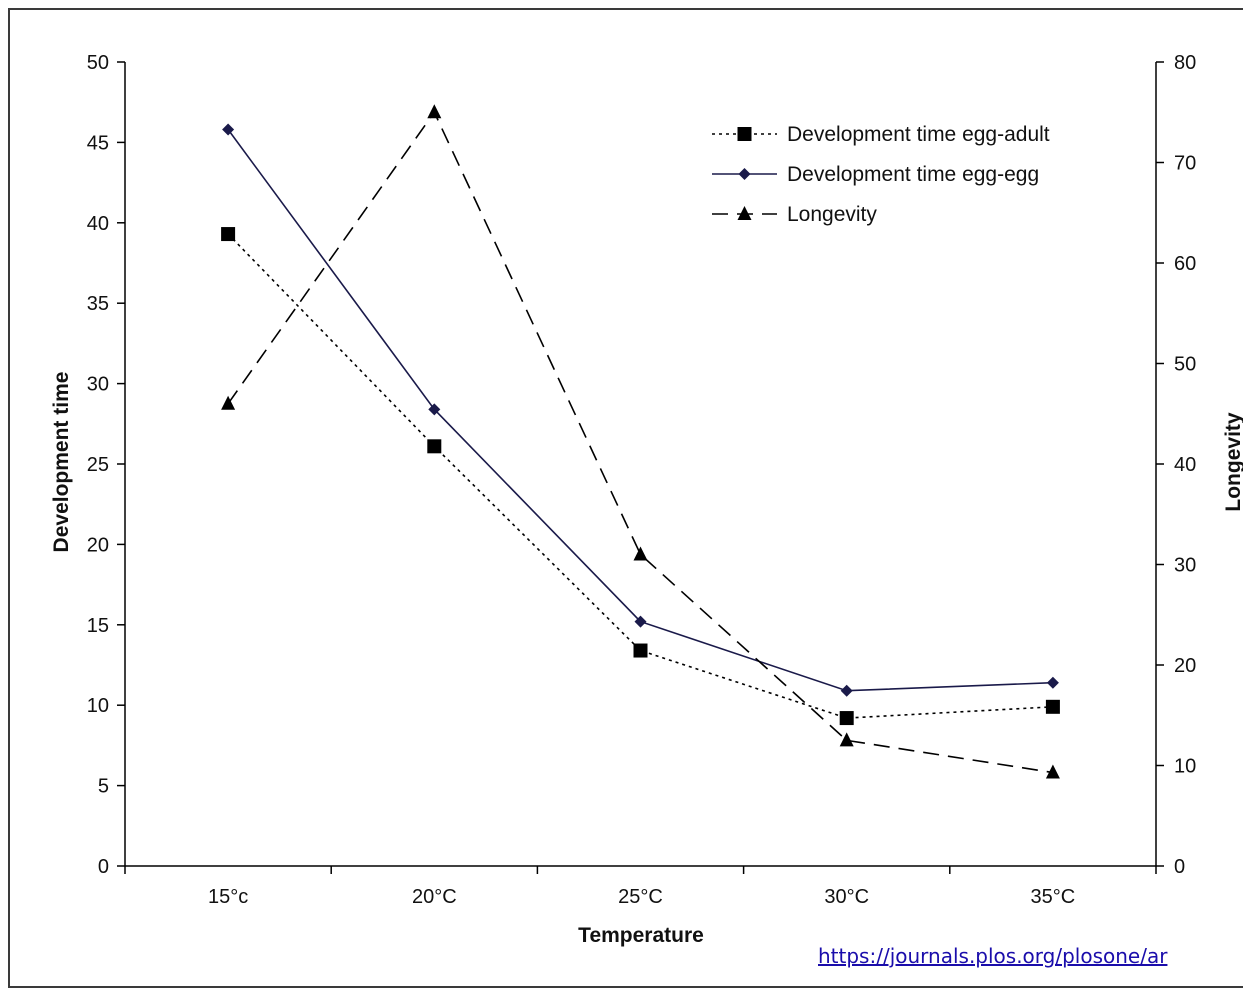 The width and height of the screenshot is (1243, 988). Describe the element at coordinates (832, 214) in the screenshot. I see `legend-label-2: Longevity` at that location.